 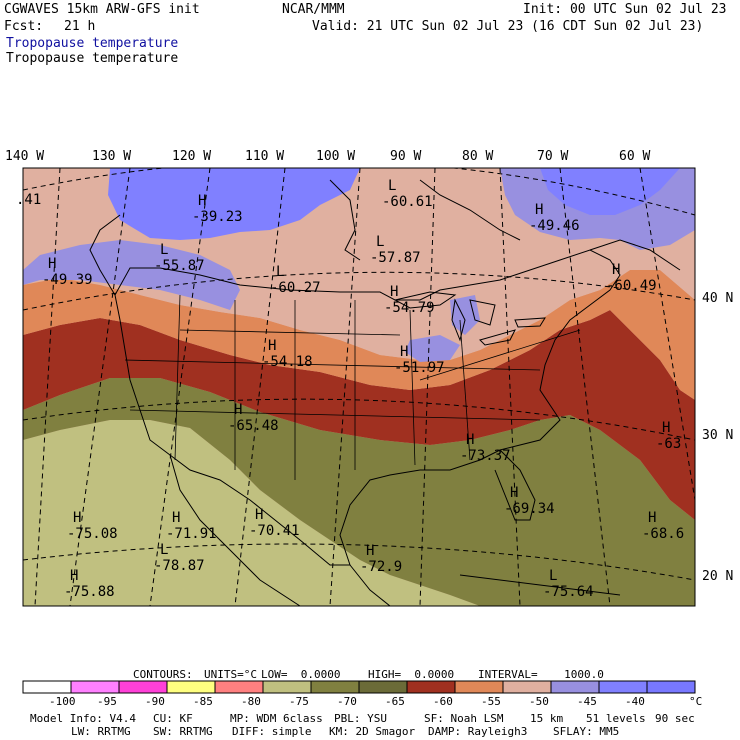 I want to click on extremum-value: -72.9, so click(x=381, y=567).